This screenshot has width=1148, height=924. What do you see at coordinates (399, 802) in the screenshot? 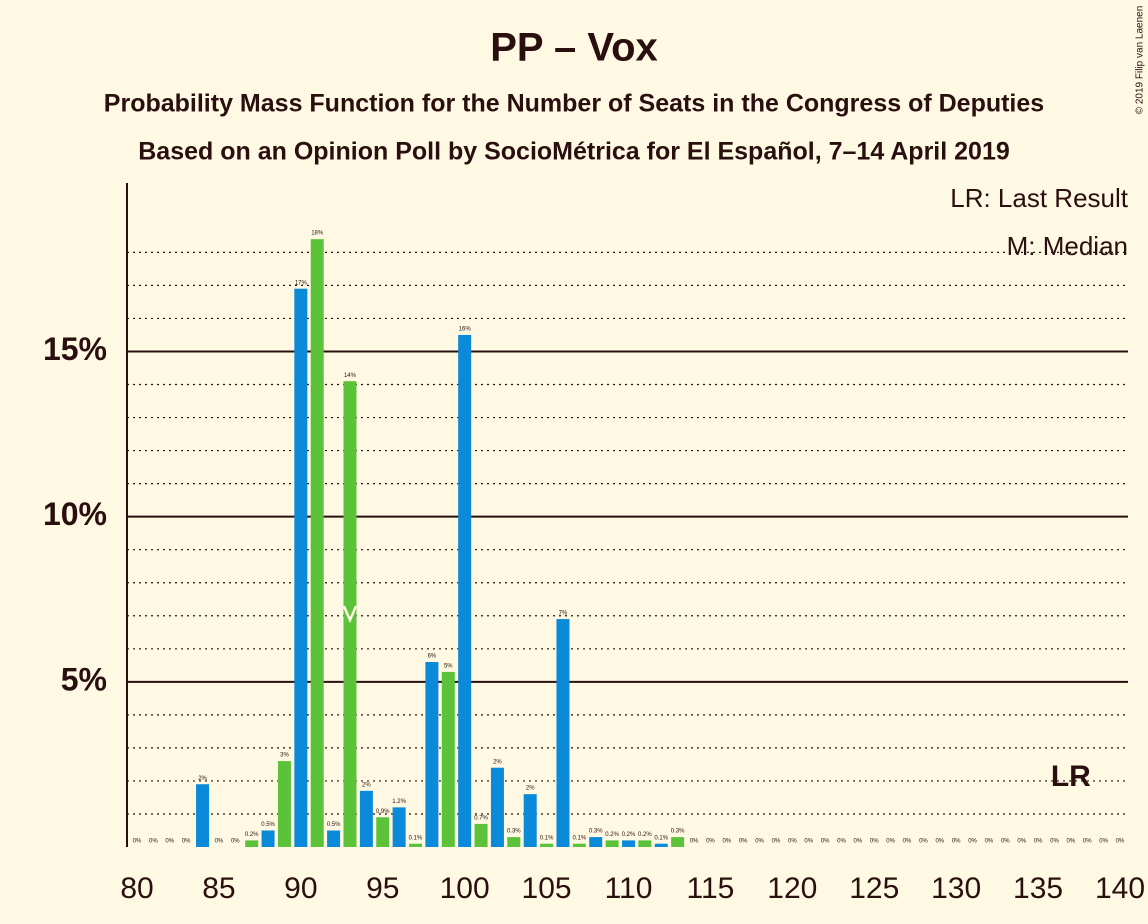
I see `data-label: 1.2%` at bounding box center [399, 802].